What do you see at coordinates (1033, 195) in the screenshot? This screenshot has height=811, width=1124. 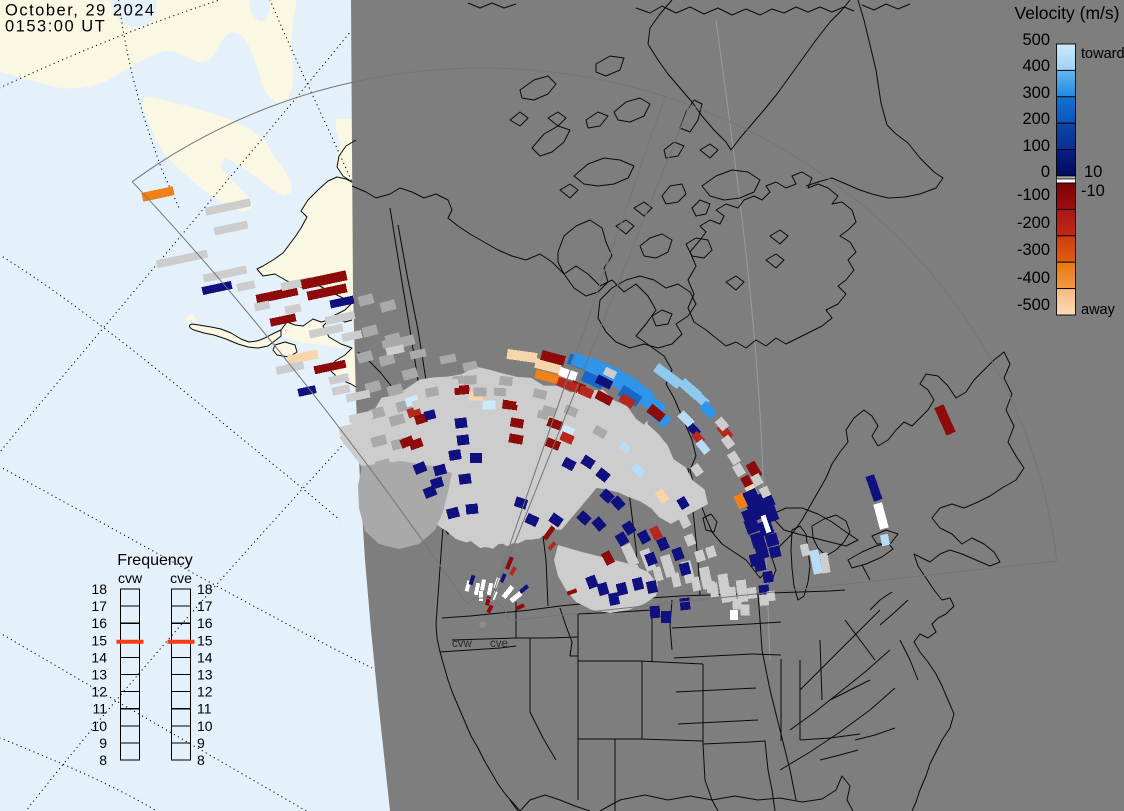 I see `svg-text: -100` at bounding box center [1033, 195].